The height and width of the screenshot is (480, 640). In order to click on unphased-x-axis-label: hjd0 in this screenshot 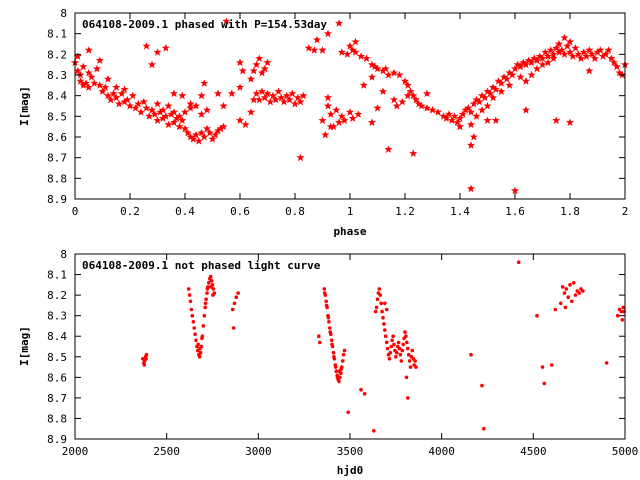, I will do `click(350, 470)`.